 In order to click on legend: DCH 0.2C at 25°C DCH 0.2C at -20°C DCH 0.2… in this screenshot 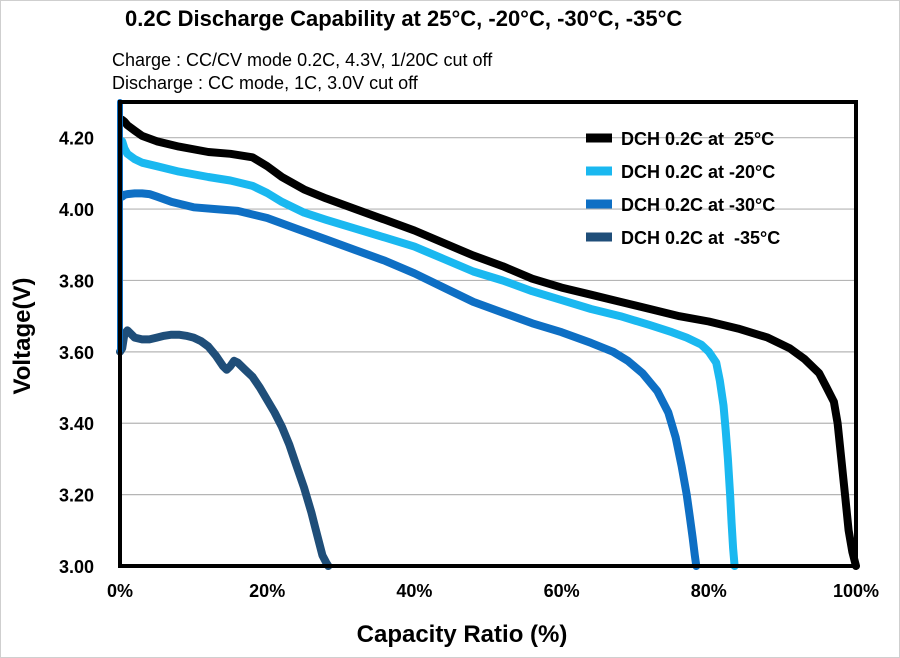, I will do `click(683, 188)`.